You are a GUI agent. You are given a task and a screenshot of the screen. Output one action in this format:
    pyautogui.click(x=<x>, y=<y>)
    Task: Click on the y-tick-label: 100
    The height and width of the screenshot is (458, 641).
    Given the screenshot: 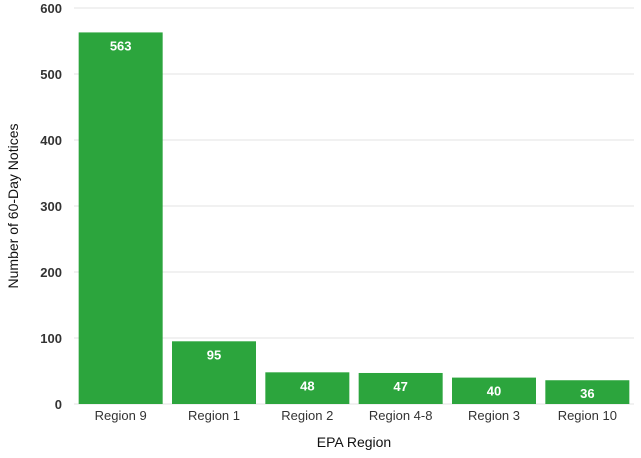 What is the action you would take?
    pyautogui.click(x=51, y=338)
    